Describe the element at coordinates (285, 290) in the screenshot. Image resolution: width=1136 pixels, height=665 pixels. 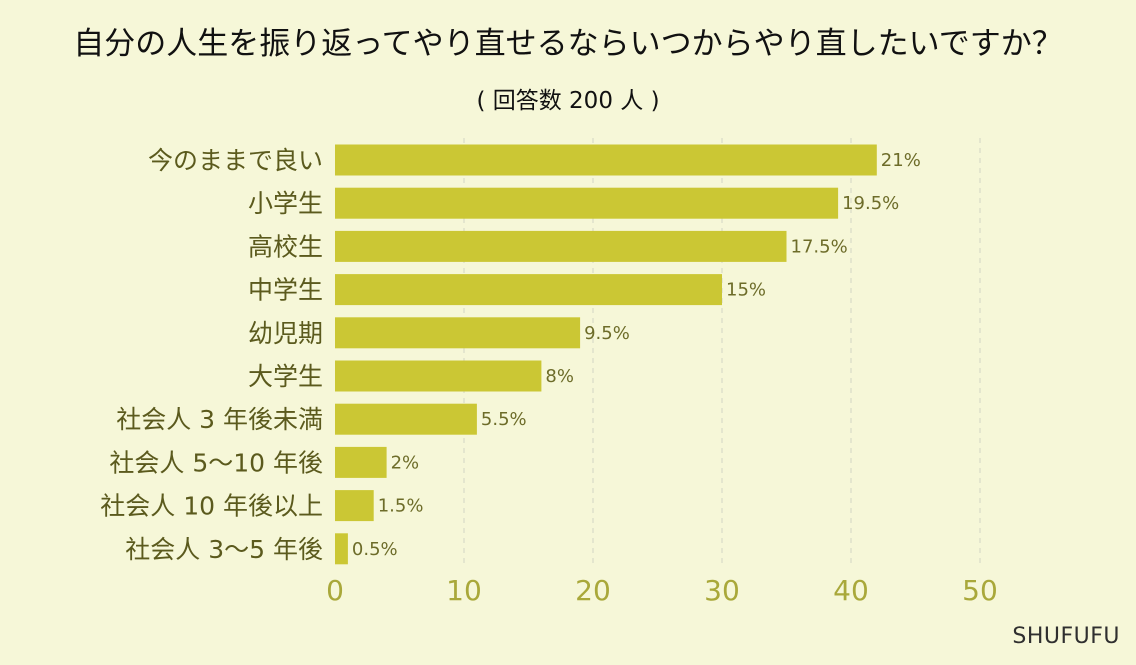
I see `category-label: 中学生` at that location.